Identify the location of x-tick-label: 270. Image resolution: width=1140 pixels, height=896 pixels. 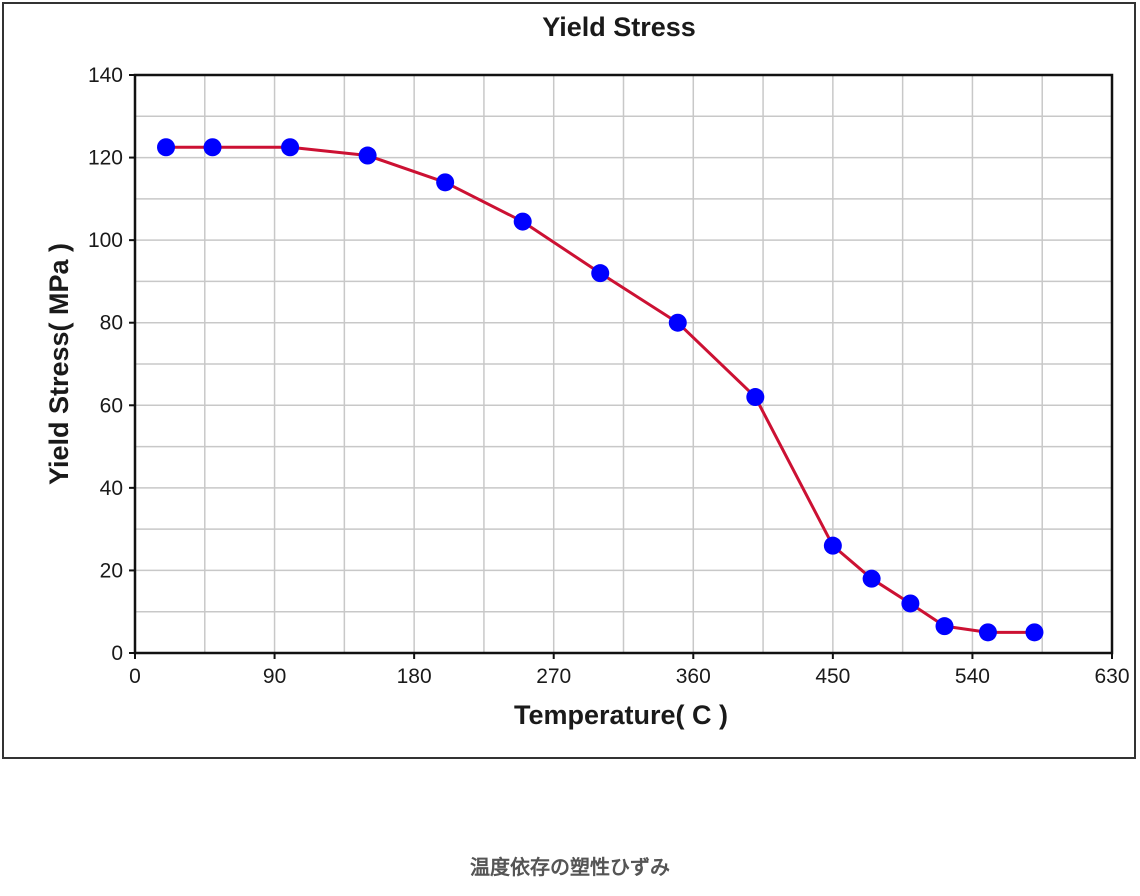
(553, 676).